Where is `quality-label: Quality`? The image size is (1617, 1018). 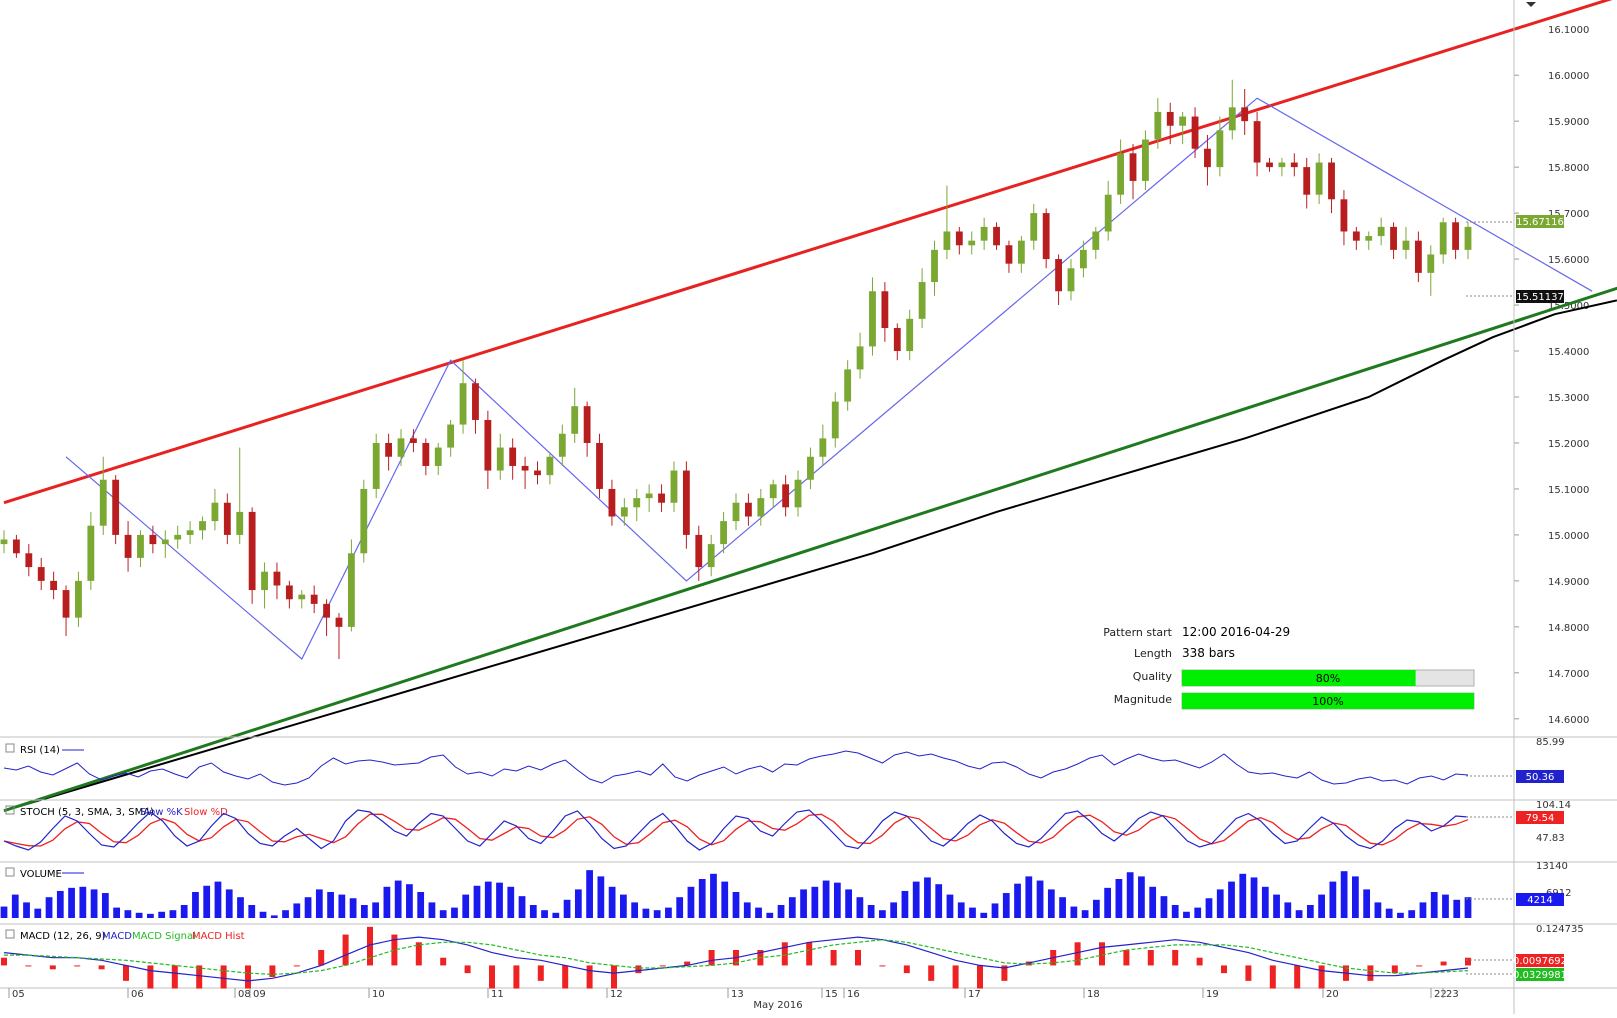 quality-label: Quality is located at coordinates (1153, 676).